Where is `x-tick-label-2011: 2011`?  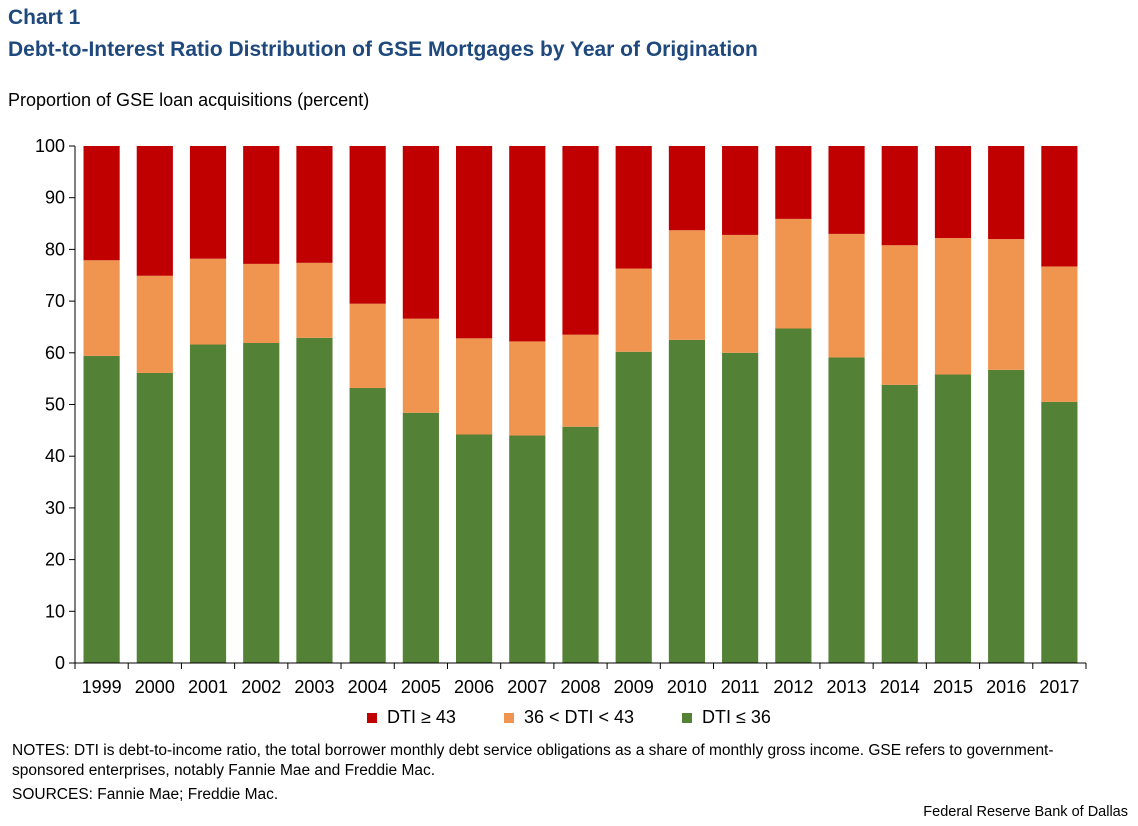
x-tick-label-2011: 2011 is located at coordinates (740, 687).